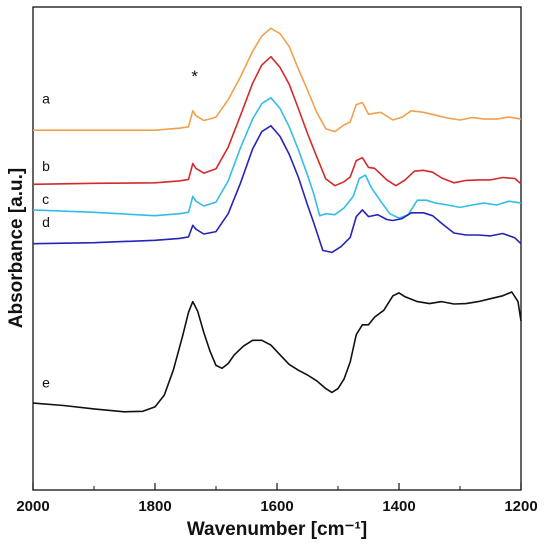 Image resolution: width=544 pixels, height=550 pixels. I want to click on x-tick-label: 1400, so click(398, 506).